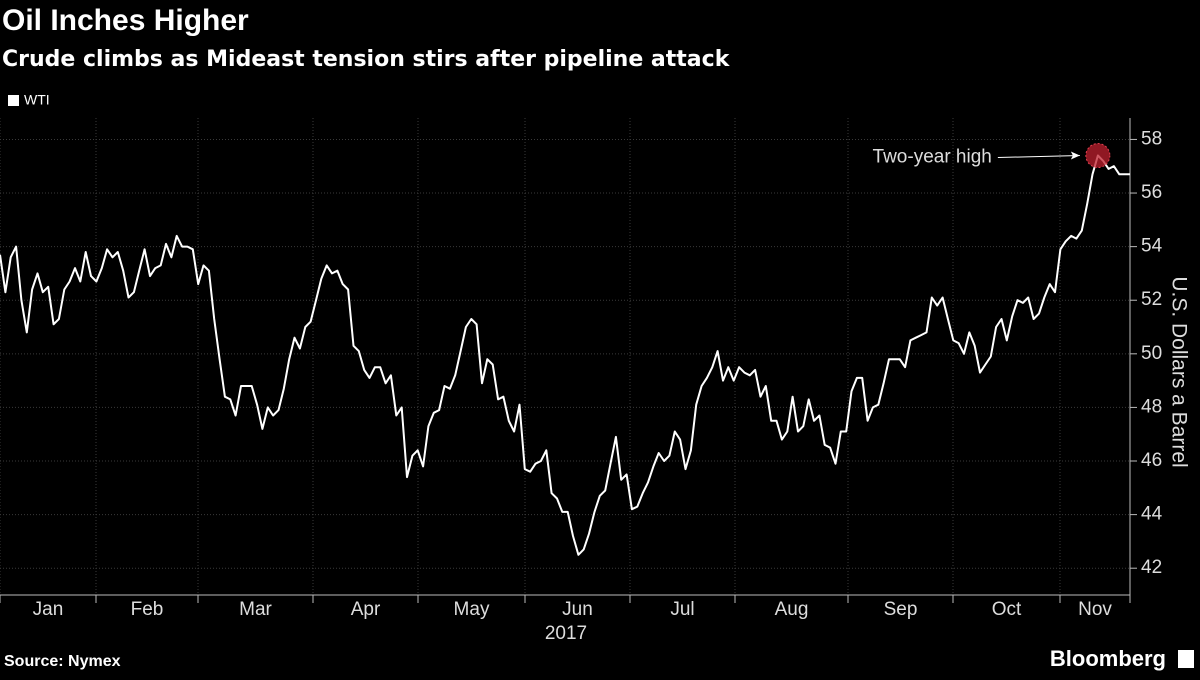 The height and width of the screenshot is (680, 1200). What do you see at coordinates (1151, 138) in the screenshot?
I see `y-tick-label: 58` at bounding box center [1151, 138].